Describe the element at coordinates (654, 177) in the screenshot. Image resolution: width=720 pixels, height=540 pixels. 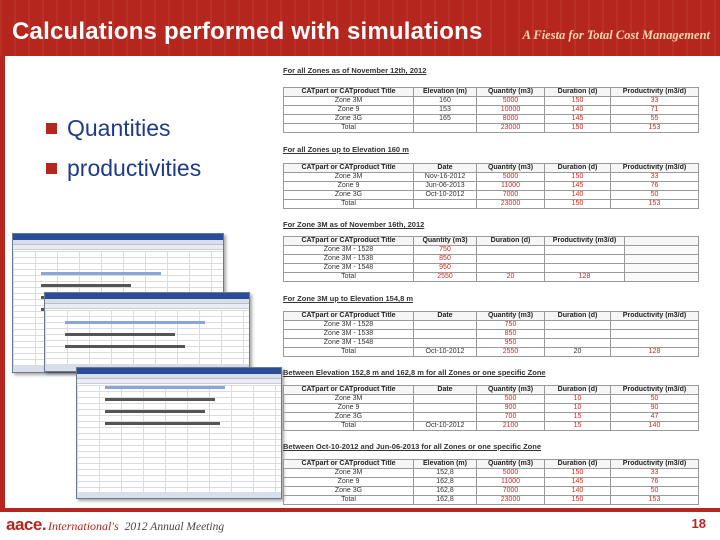
I see `cell: 33` at that location.